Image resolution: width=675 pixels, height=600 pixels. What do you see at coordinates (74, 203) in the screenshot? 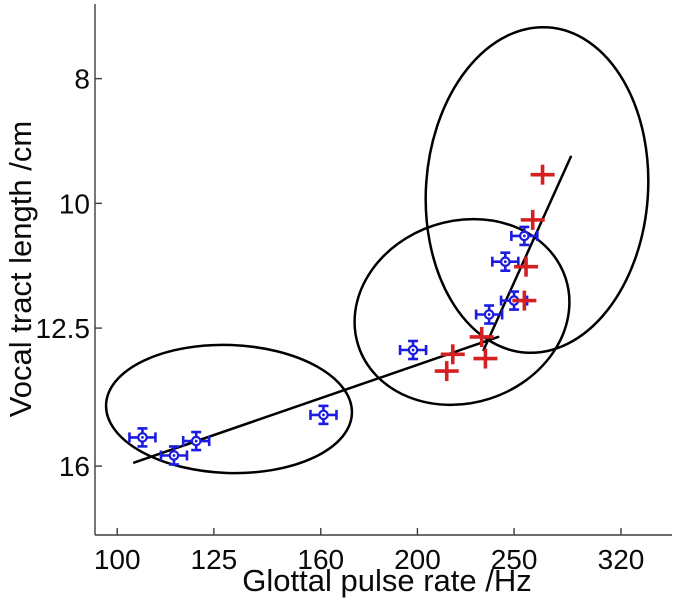
I see `y-tick-label: 10` at bounding box center [74, 203].